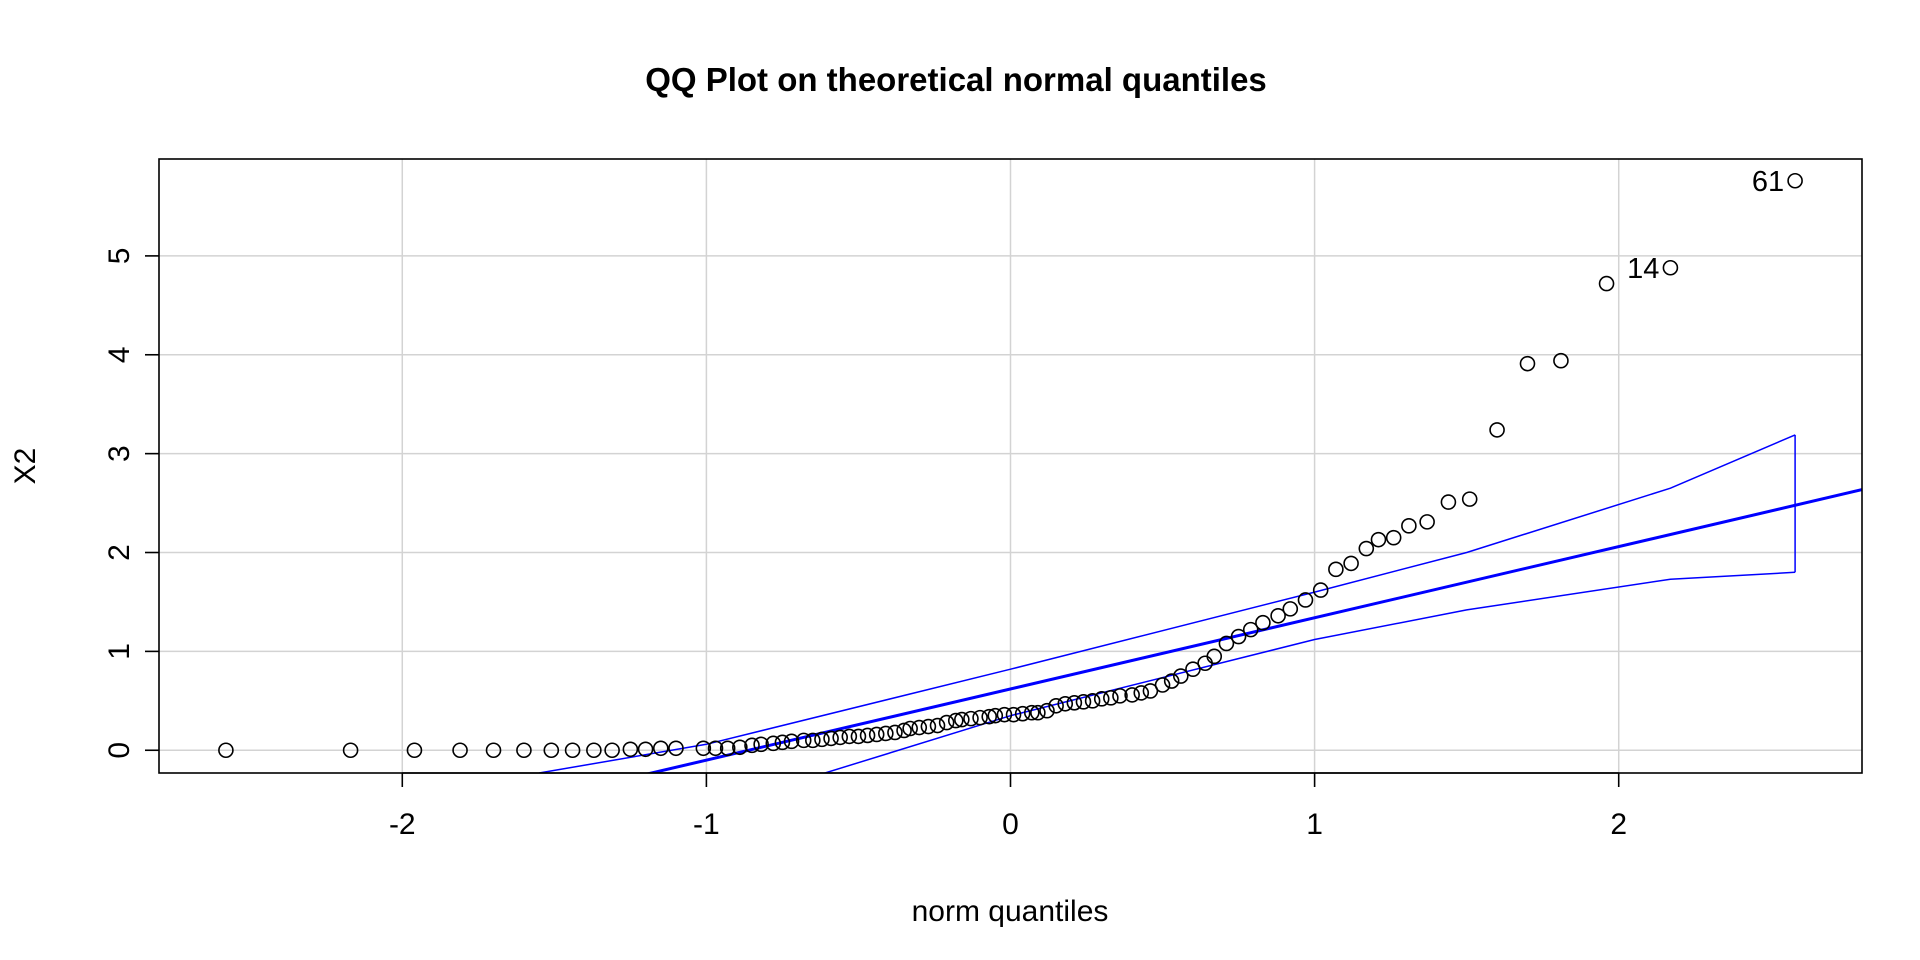  I want to click on y-tick-label: 2, so click(119, 552).